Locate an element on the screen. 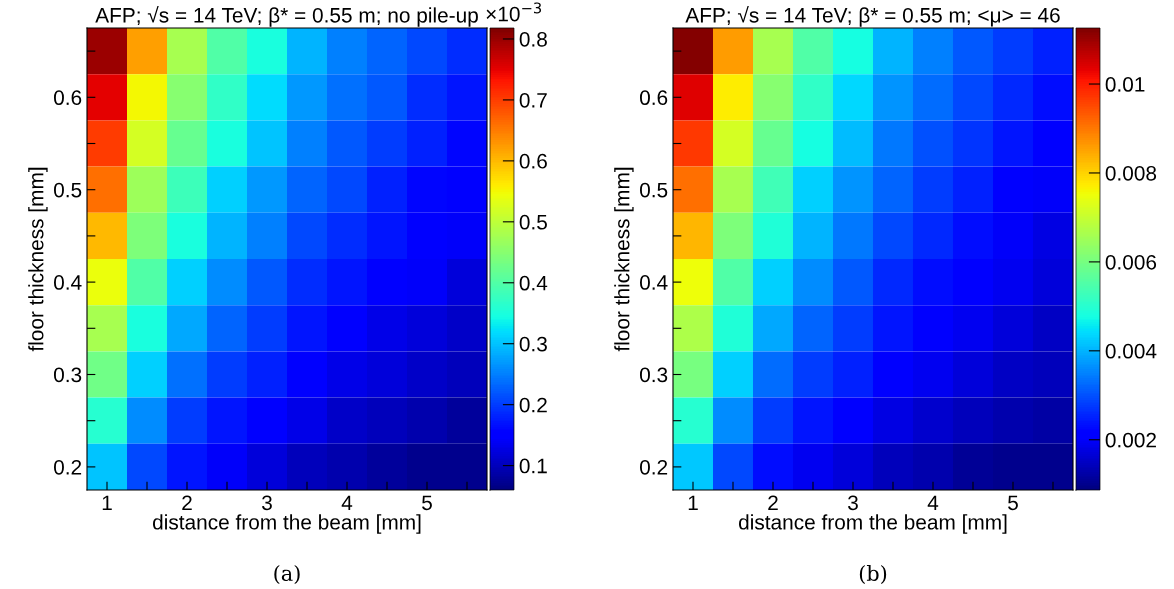 The height and width of the screenshot is (589, 1174). color-bar-label: 0.01 is located at coordinates (1125, 84).